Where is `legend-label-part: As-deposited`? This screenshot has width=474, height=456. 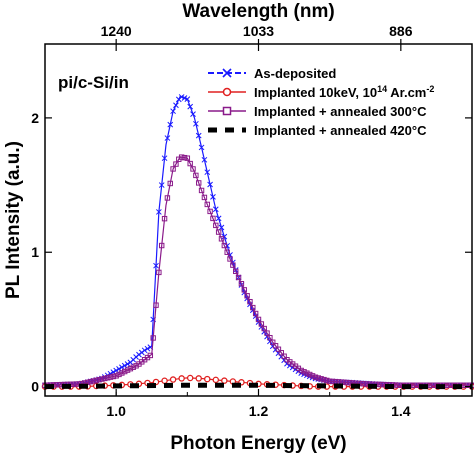 legend-label-part: As-deposited is located at coordinates (295, 73).